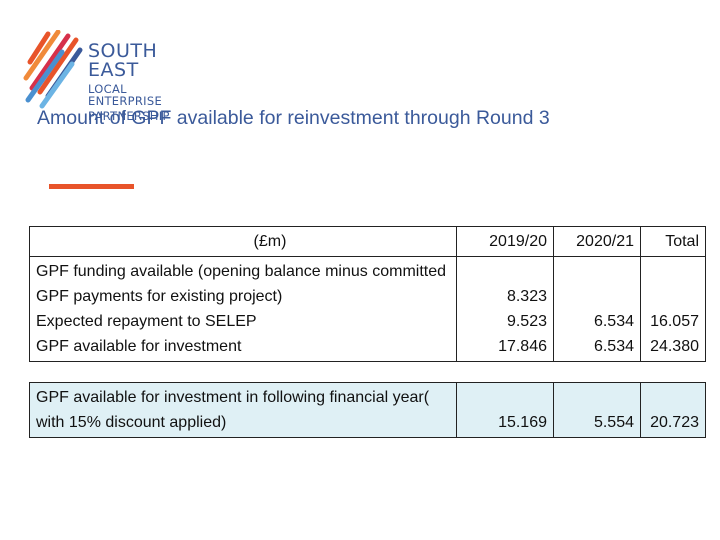 The width and height of the screenshot is (720, 540). What do you see at coordinates (129, 116) in the screenshot?
I see `logo-line-3: PARTNERSHIP` at bounding box center [129, 116].